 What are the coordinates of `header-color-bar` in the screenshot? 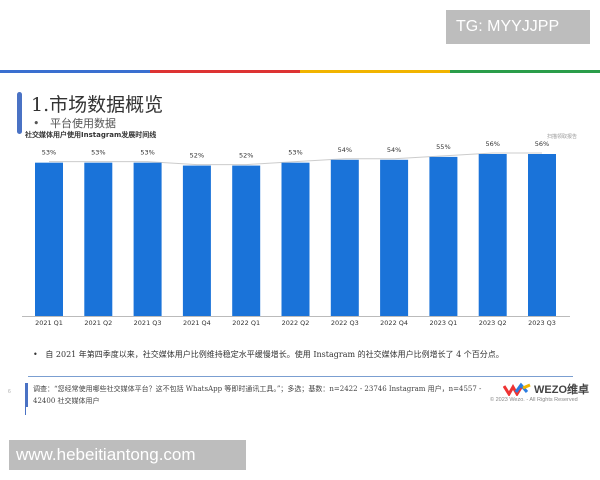 It's located at (300, 71).